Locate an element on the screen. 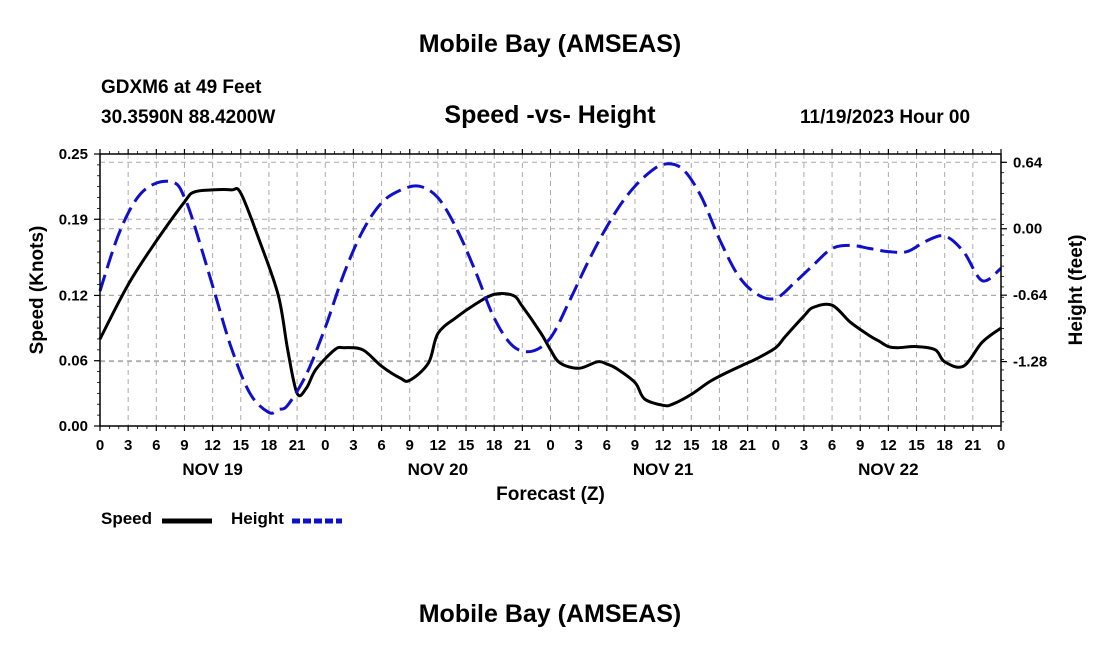 This screenshot has height=650, width=1100. day-label: NOV 19 is located at coordinates (212, 469).